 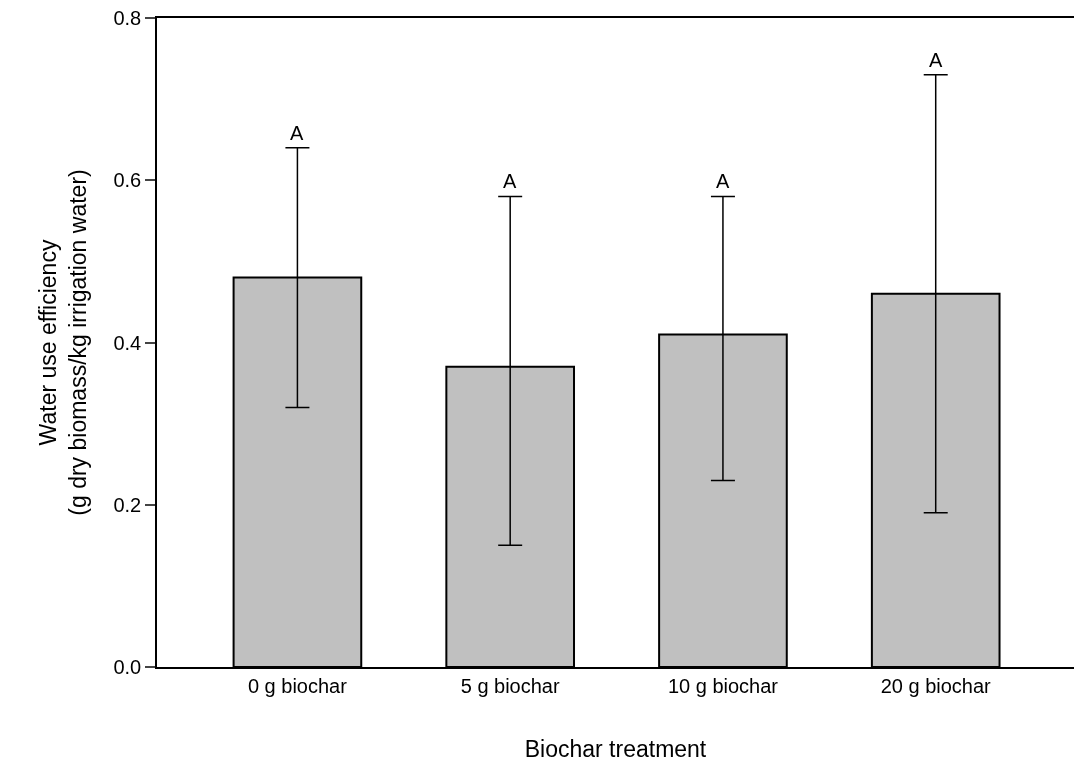 What do you see at coordinates (127, 504) in the screenshot?
I see `y-tick-label: 0.2` at bounding box center [127, 504].